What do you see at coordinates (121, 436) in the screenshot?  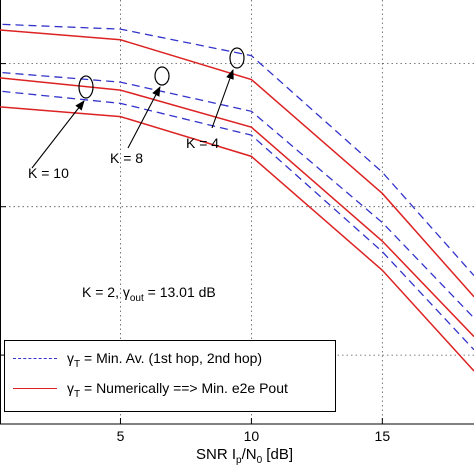 I see `x-tick-label: 5` at bounding box center [121, 436].